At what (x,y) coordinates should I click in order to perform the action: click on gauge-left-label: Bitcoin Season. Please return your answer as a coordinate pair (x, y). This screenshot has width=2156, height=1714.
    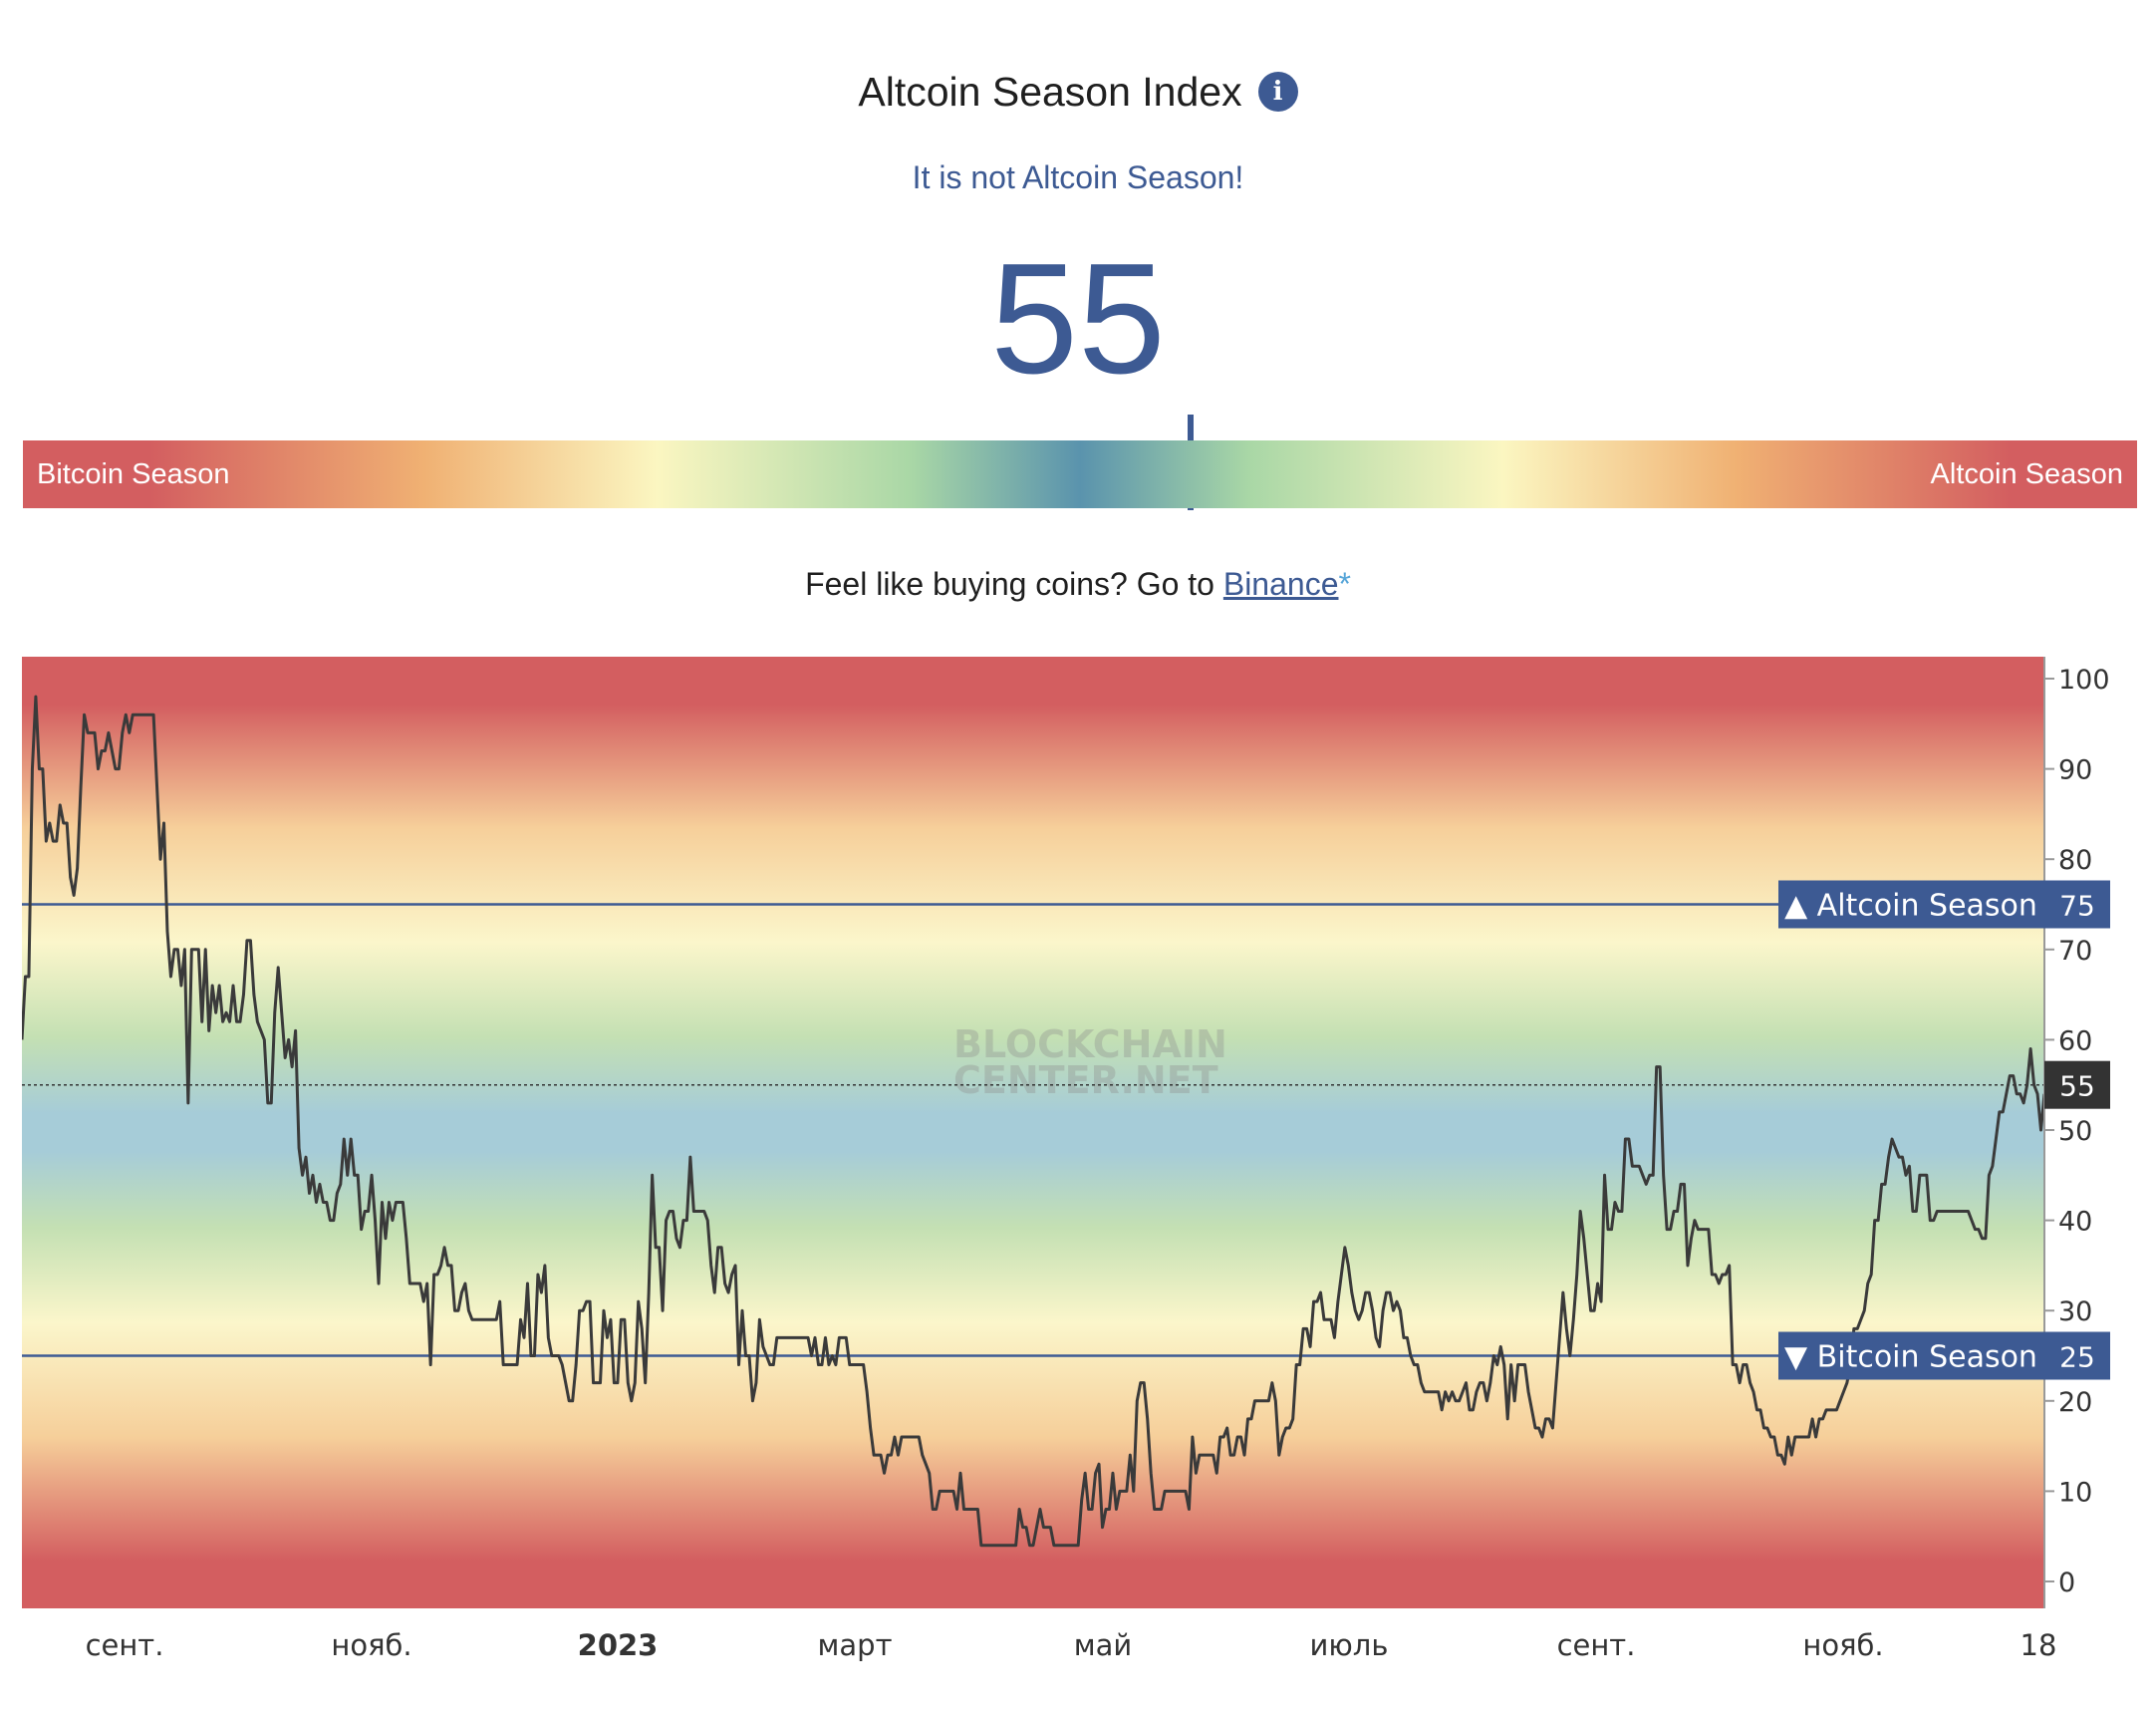
    Looking at the image, I should click on (133, 474).